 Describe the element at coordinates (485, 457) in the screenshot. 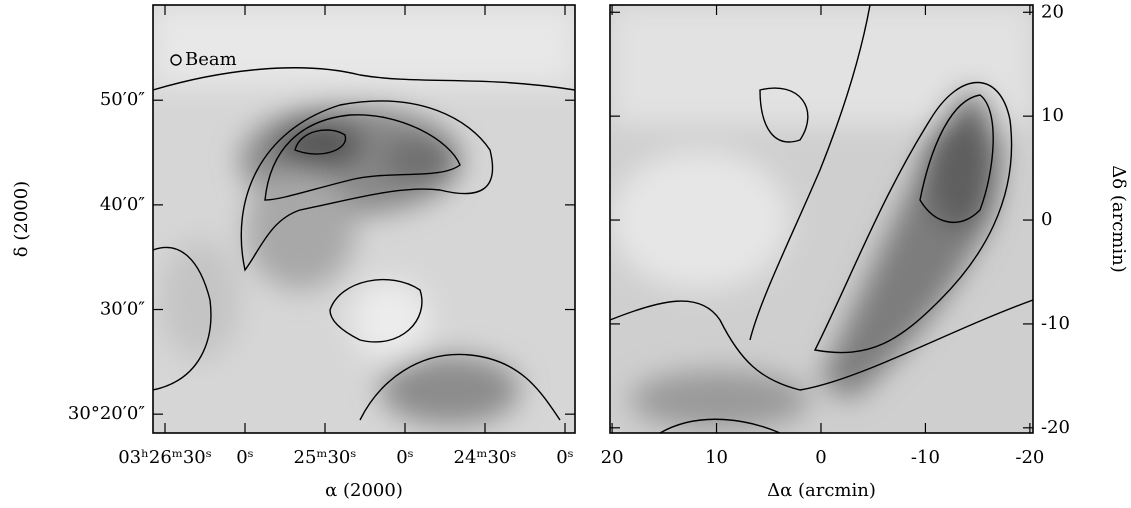

I see `x-tick-label: 24ᵐ30ˢ` at that location.